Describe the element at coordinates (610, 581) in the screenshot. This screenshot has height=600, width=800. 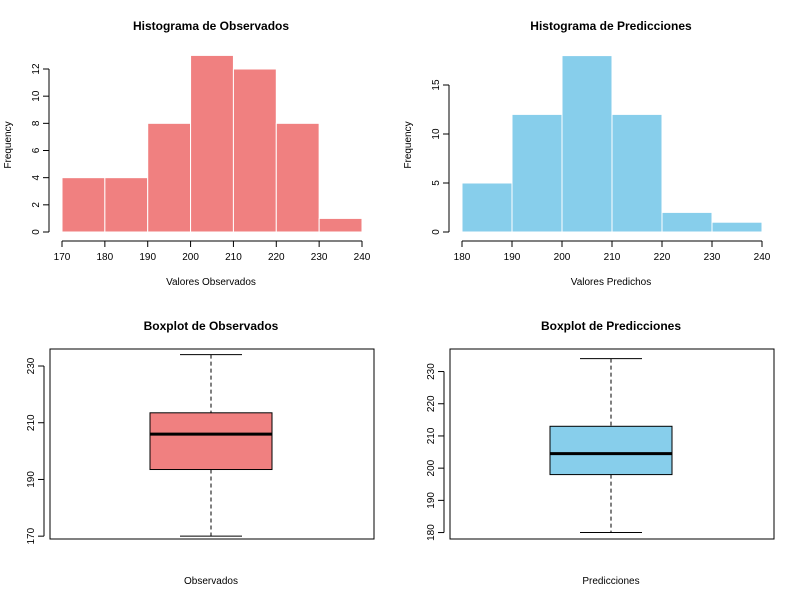
I see `x-axis-label: Predicciones` at that location.